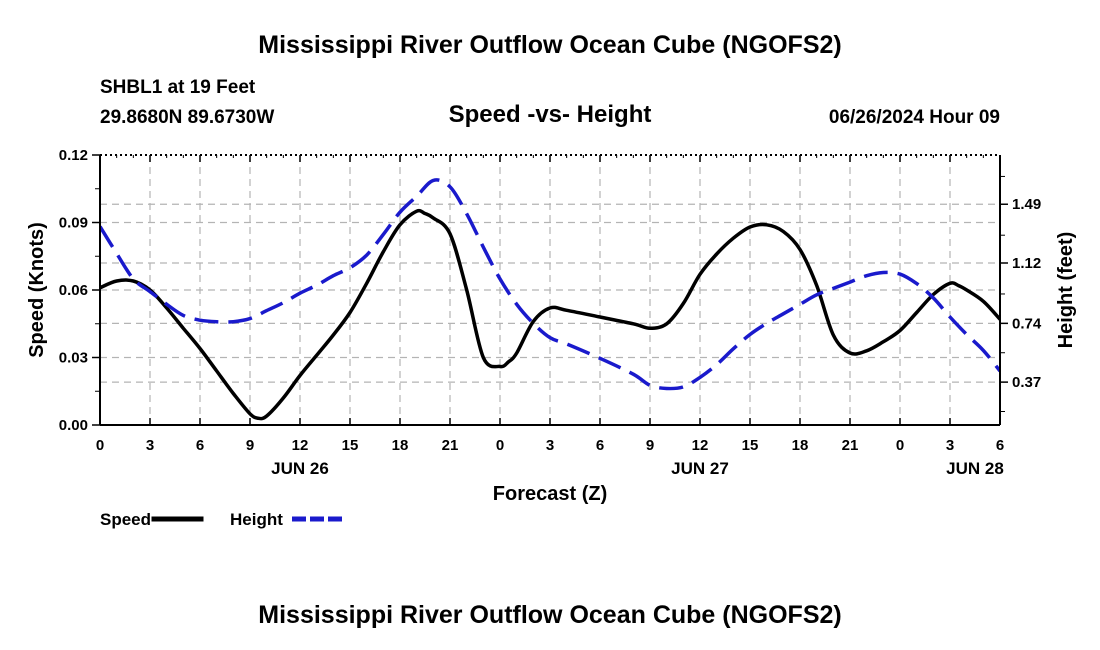 This screenshot has width=1100, height=650. I want to click on legend-label-speed: Speed, so click(125, 519).